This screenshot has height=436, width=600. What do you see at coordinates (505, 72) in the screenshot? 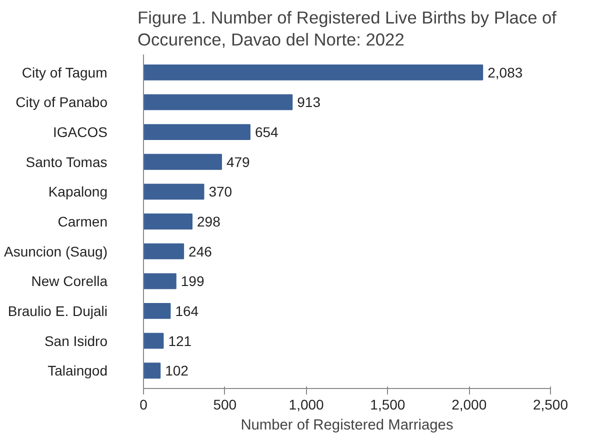
I see `data-label: 2,083` at bounding box center [505, 72].